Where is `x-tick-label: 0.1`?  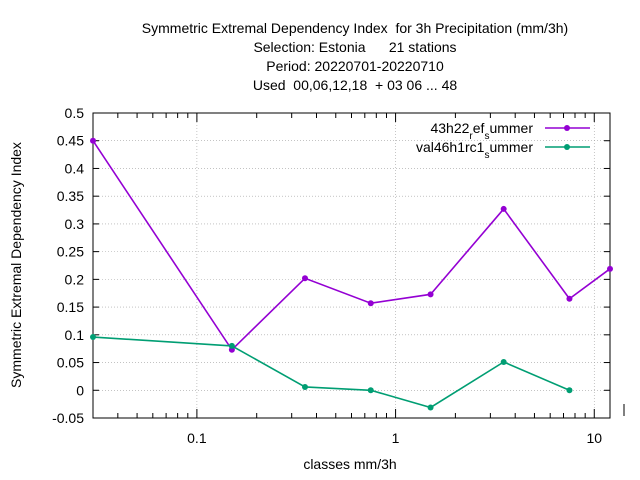
x-tick-label: 0.1 is located at coordinates (197, 438).